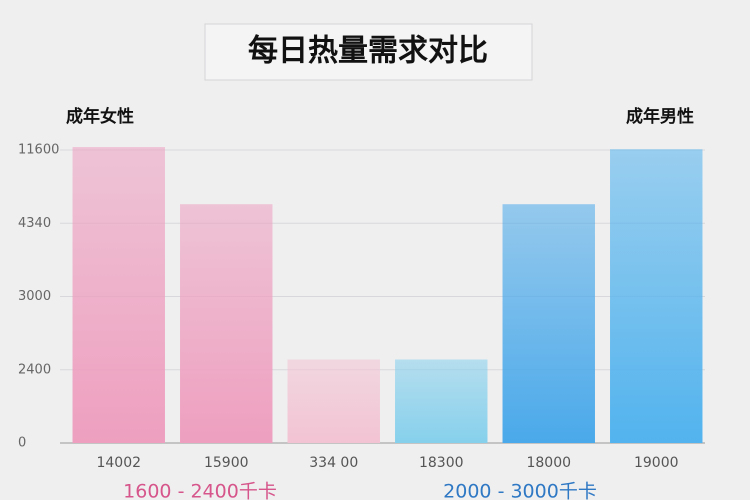 The height and width of the screenshot is (500, 750). Describe the element at coordinates (118, 463) in the screenshot. I see `x-tick-label: 14002` at that location.